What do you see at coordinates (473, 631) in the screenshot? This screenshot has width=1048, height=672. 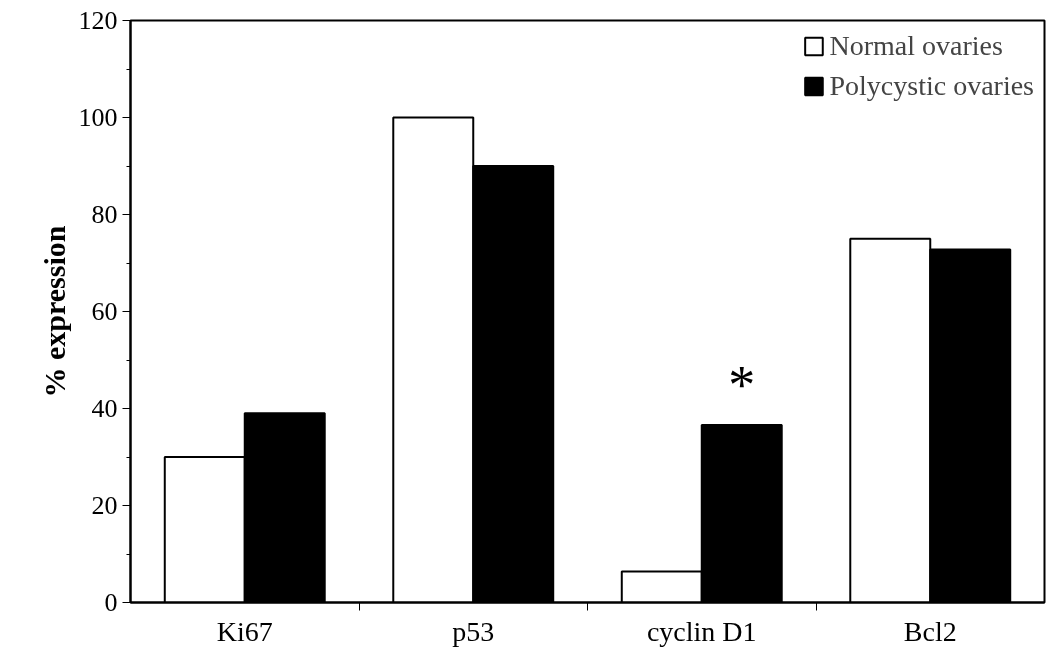 I see `x-tick-label: p53` at bounding box center [473, 631].